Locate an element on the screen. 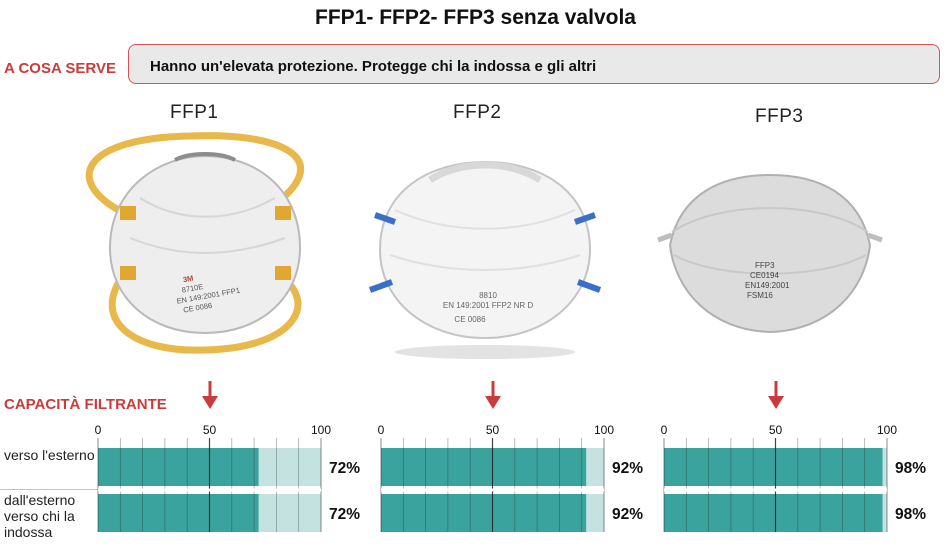 This screenshot has width=951, height=557. mask-name-ffp2: FFP2 is located at coordinates (477, 112).